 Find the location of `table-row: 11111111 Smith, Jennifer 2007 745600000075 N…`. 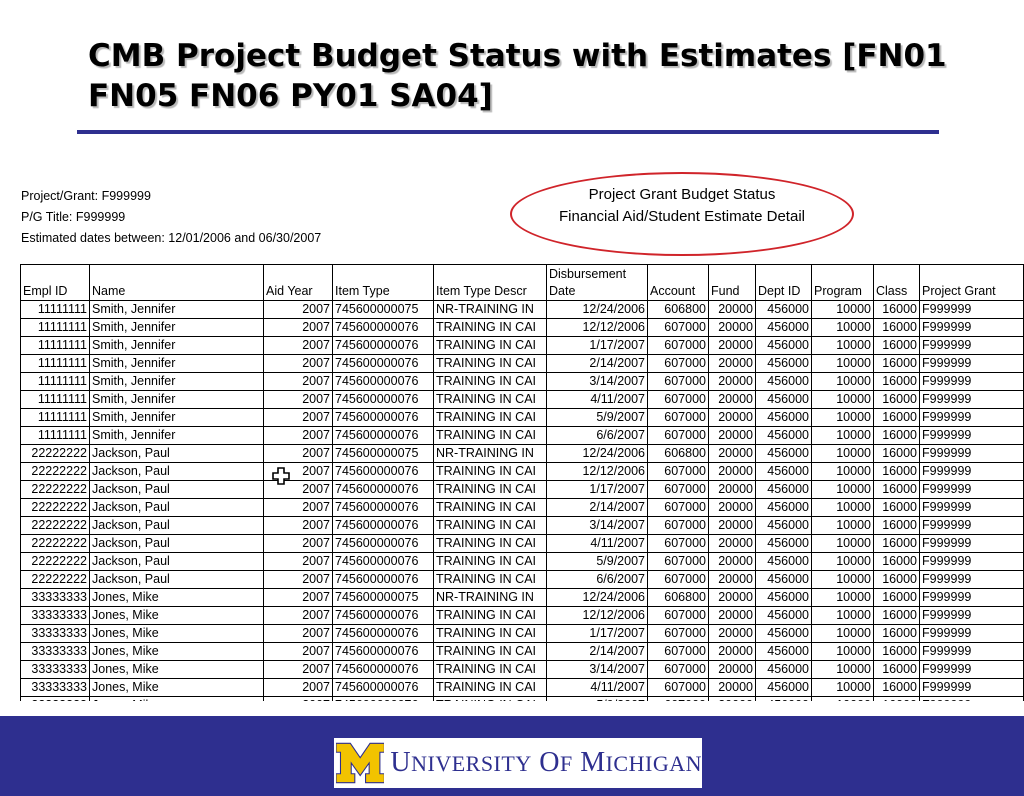

table-row: 11111111 Smith, Jennifer 2007 745600000075 N… is located at coordinates (522, 309).